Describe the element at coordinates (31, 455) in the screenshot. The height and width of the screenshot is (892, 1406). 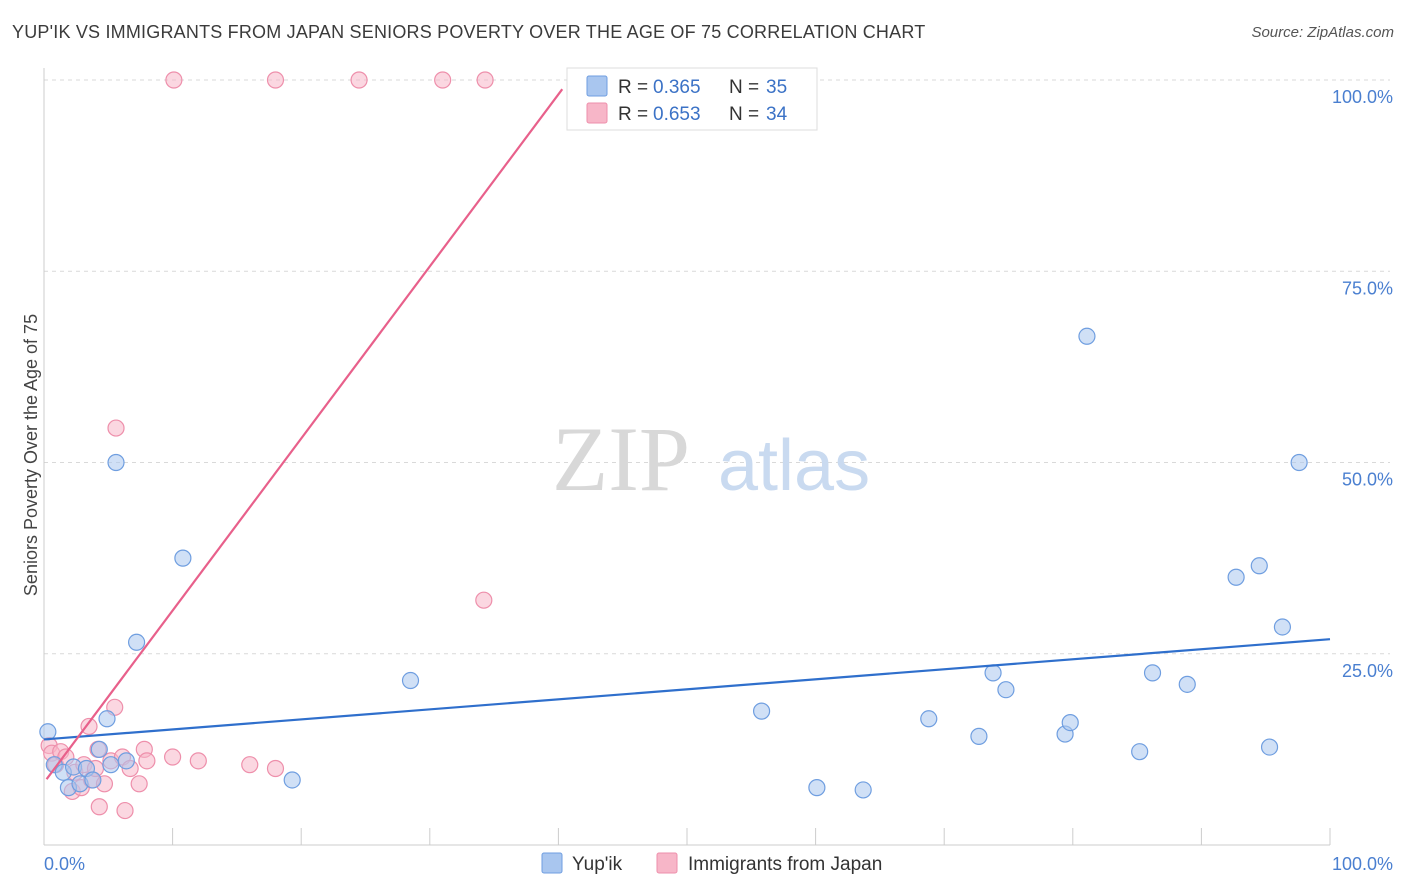
I see `y-axis-title: Seniors Poverty Over the Age of 75` at that location.